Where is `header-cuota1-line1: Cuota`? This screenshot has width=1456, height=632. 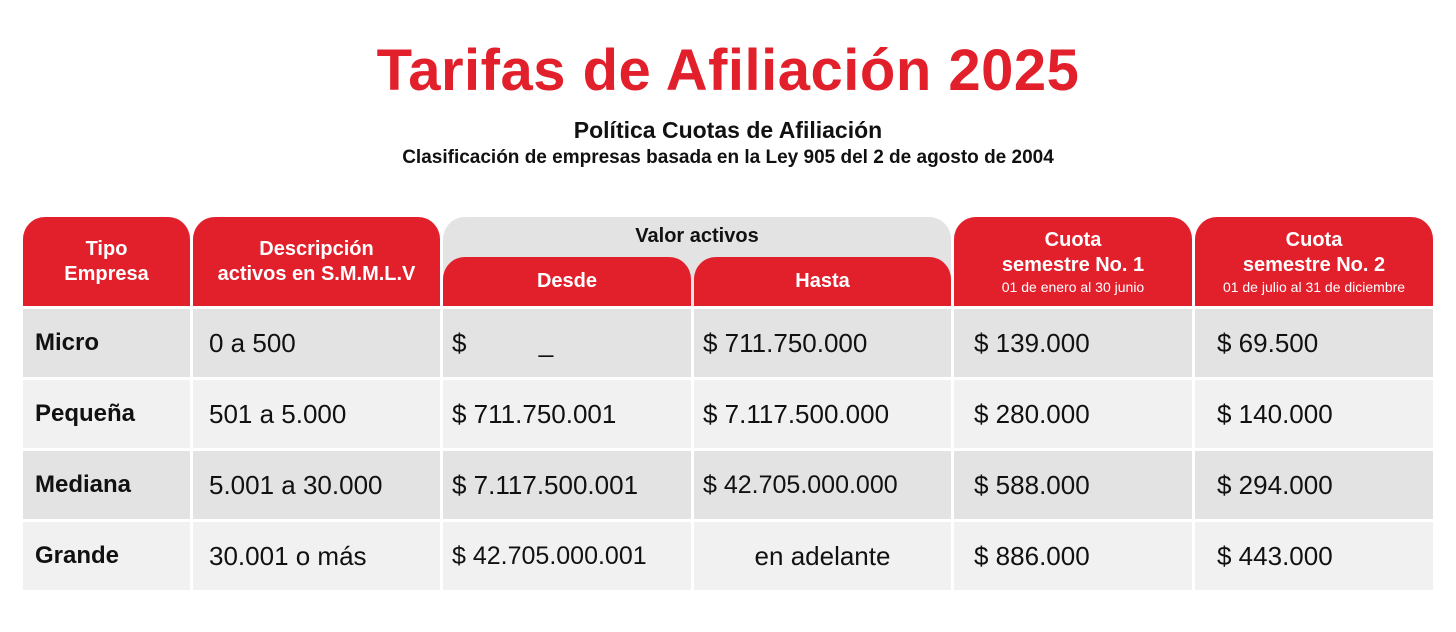
header-cuota1-line1: Cuota is located at coordinates (1073, 239).